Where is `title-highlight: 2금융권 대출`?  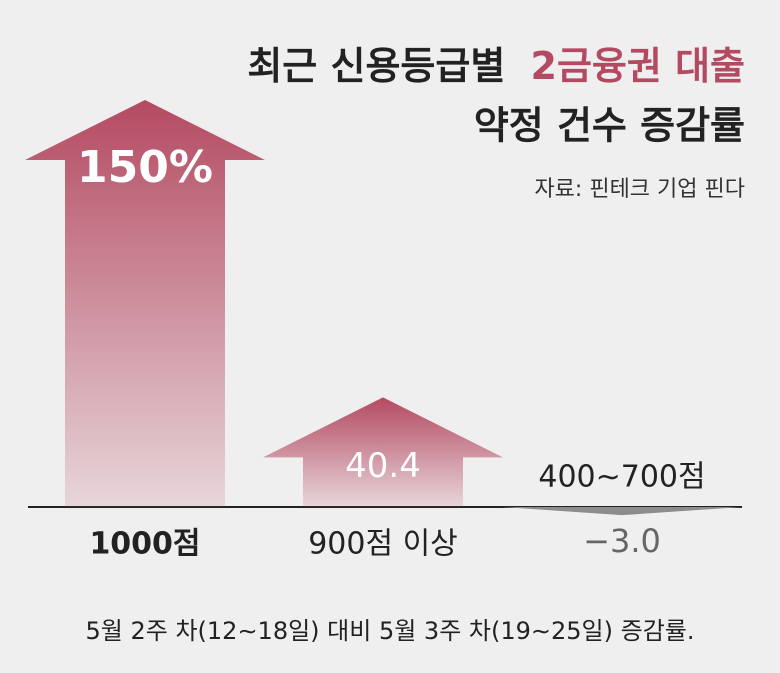
title-highlight: 2금융권 대출 is located at coordinates (638, 66).